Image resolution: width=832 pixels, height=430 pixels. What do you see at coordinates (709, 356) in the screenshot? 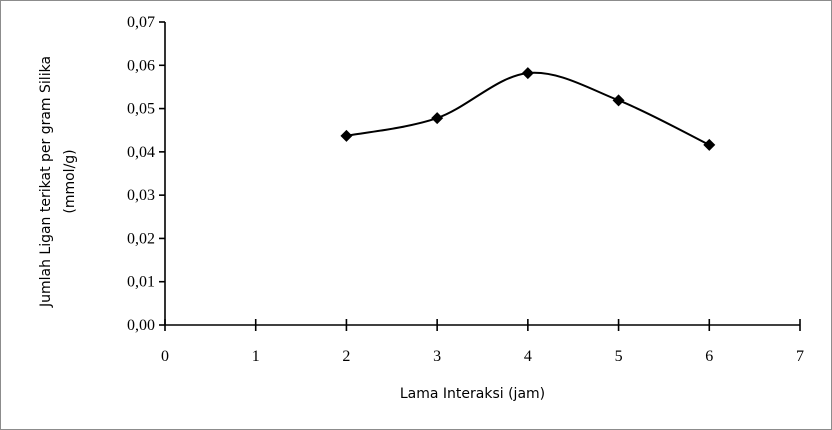
I see `x-tick-label: 6` at bounding box center [709, 356].